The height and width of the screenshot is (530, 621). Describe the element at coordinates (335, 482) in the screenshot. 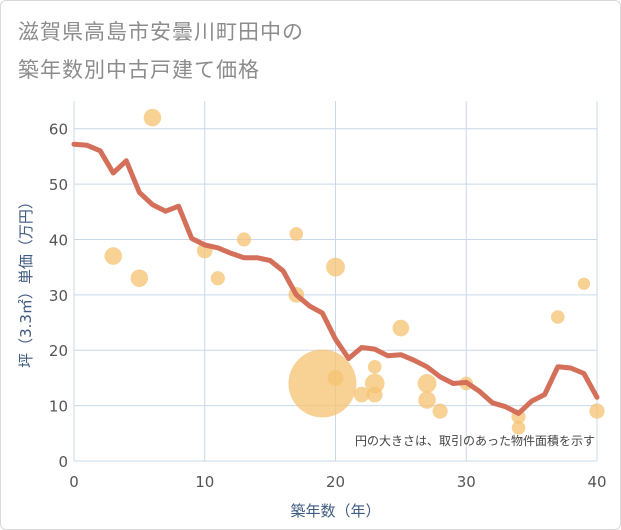

I see `x-tick-label: 20` at that location.